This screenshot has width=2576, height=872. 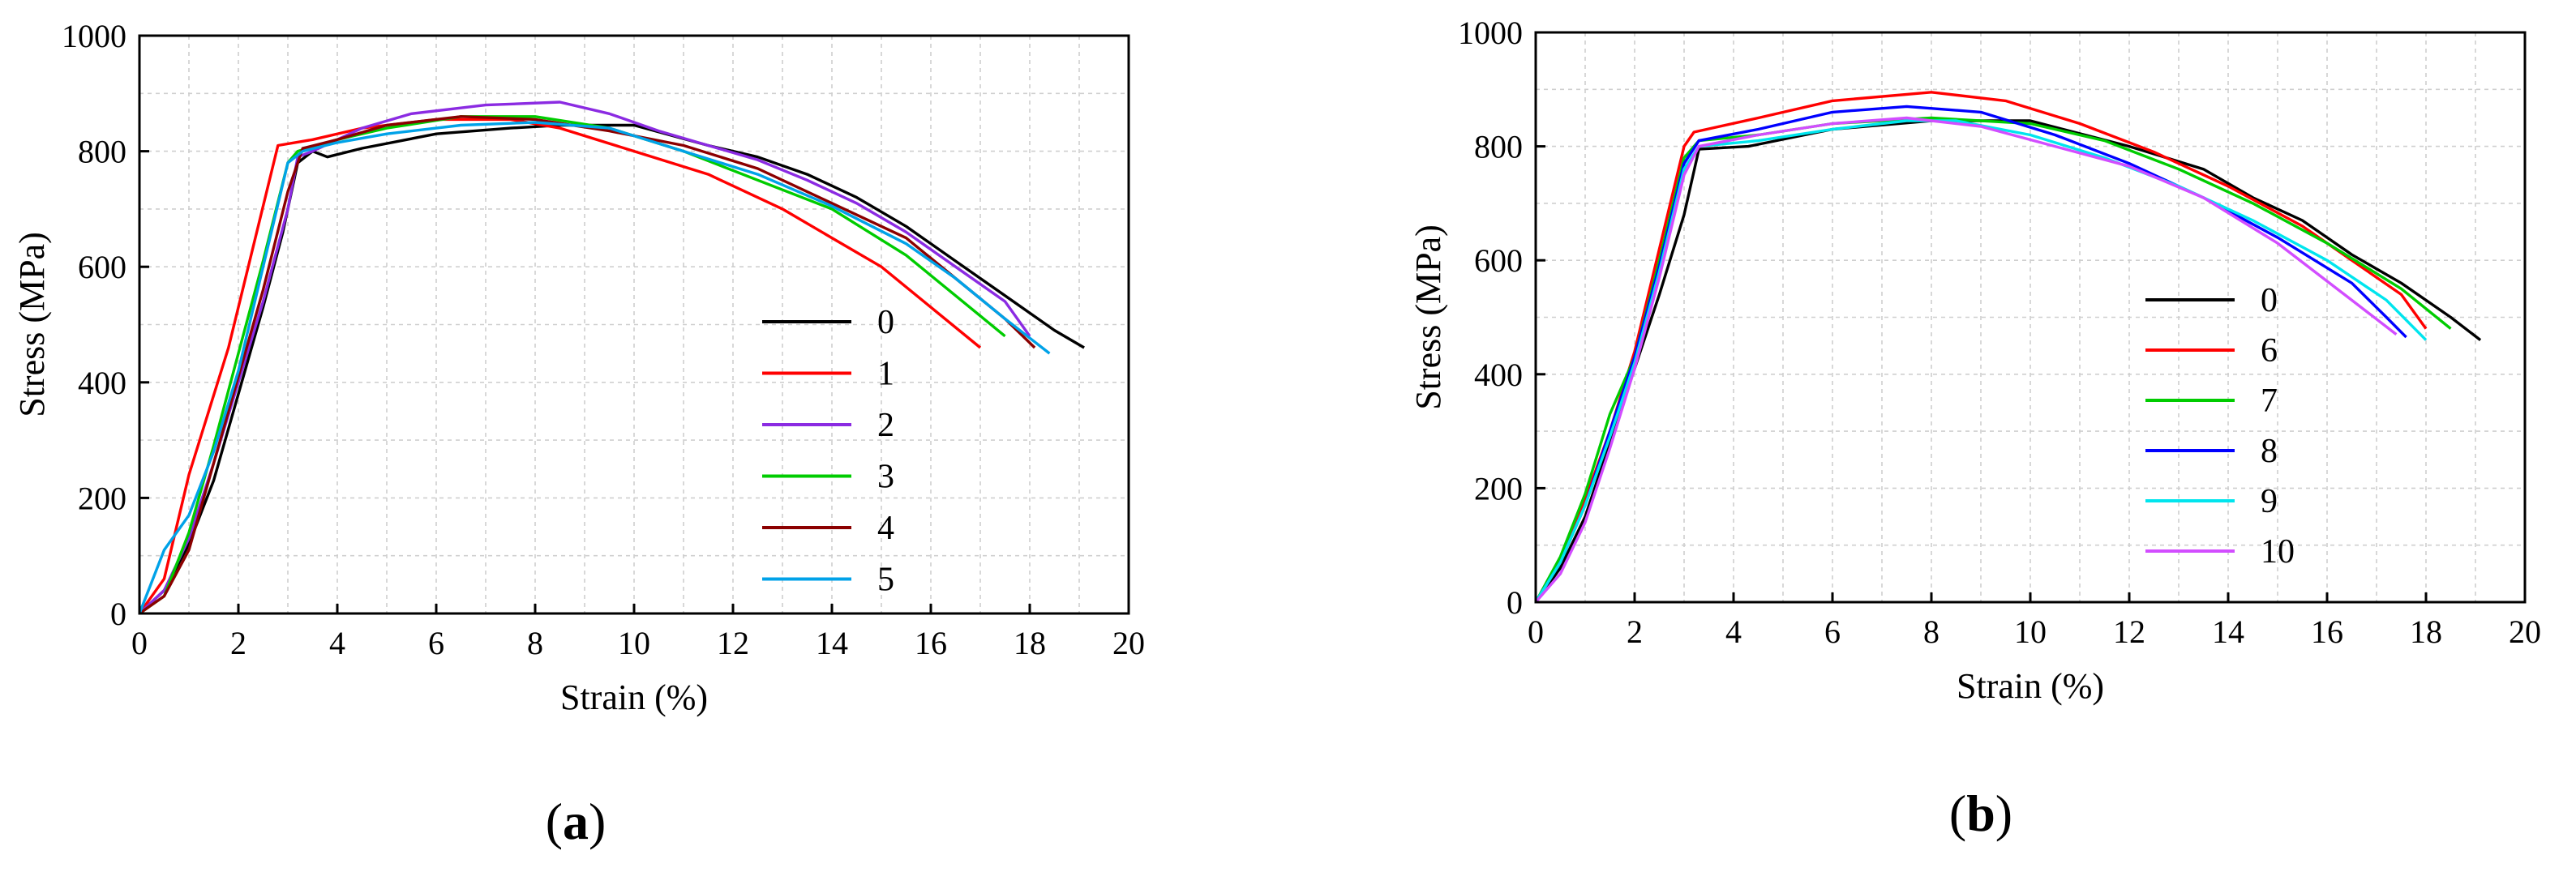 What do you see at coordinates (2269, 401) in the screenshot?
I see `legend-label-7: 7` at bounding box center [2269, 401].